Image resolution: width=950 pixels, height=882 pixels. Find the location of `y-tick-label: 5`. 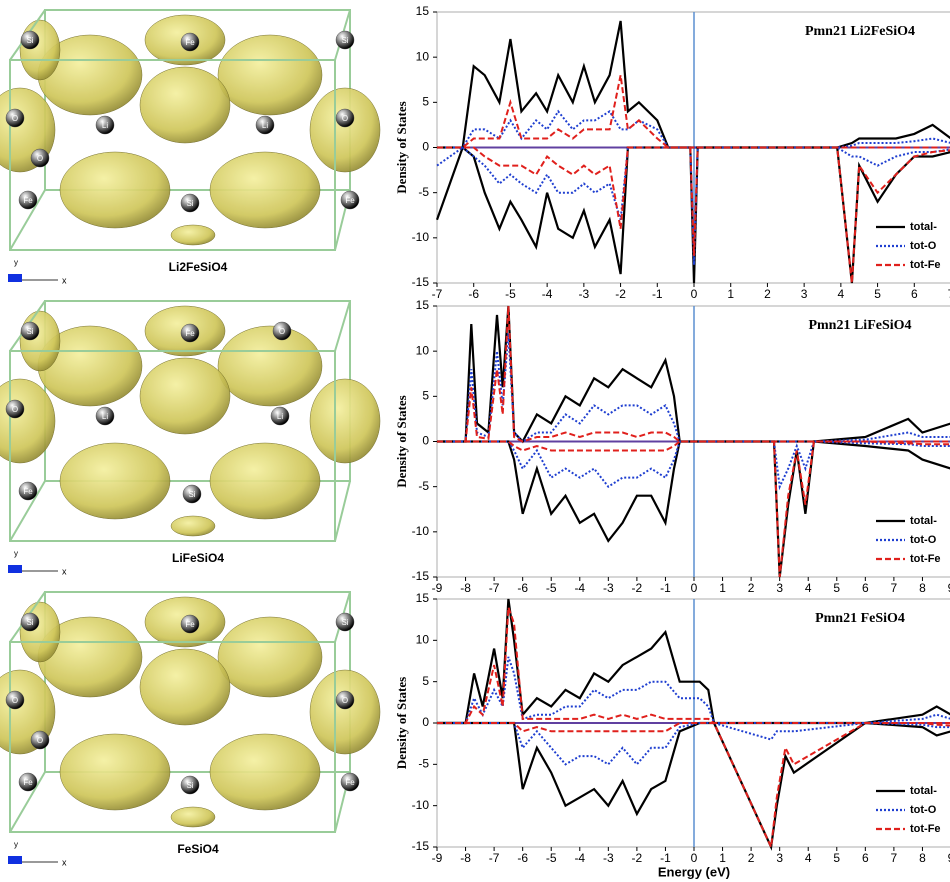

y-tick-label: 5 is located at coordinates (425, 396).